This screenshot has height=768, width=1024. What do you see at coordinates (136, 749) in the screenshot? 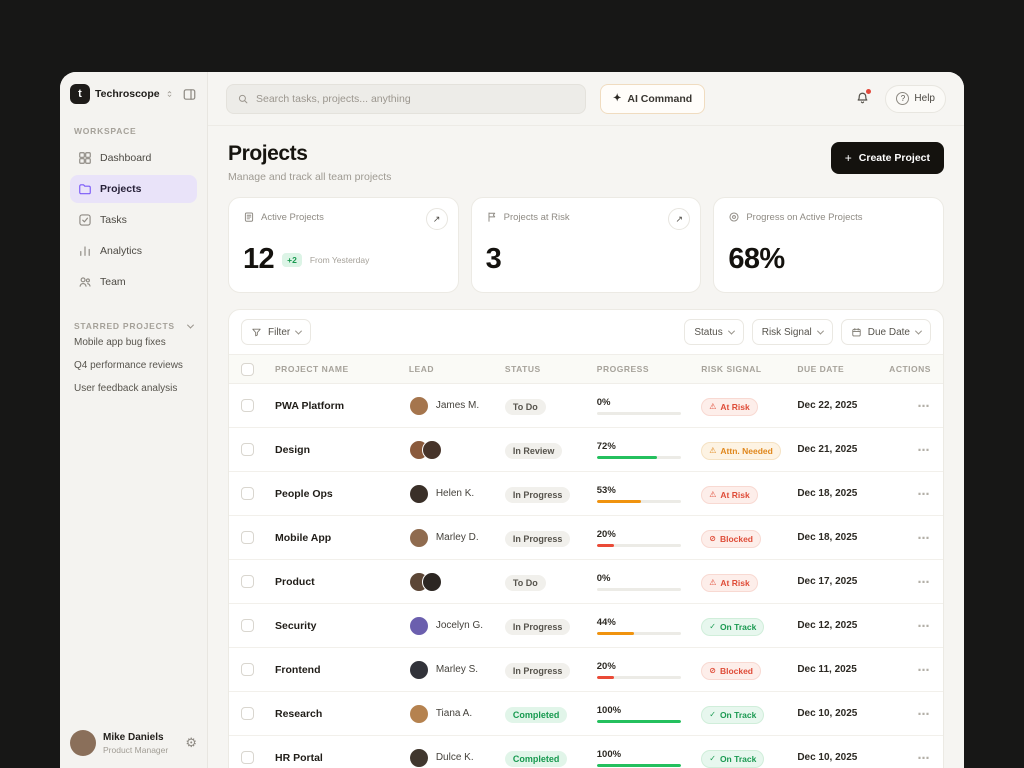
I see `user-role: Product Manager` at bounding box center [136, 749].